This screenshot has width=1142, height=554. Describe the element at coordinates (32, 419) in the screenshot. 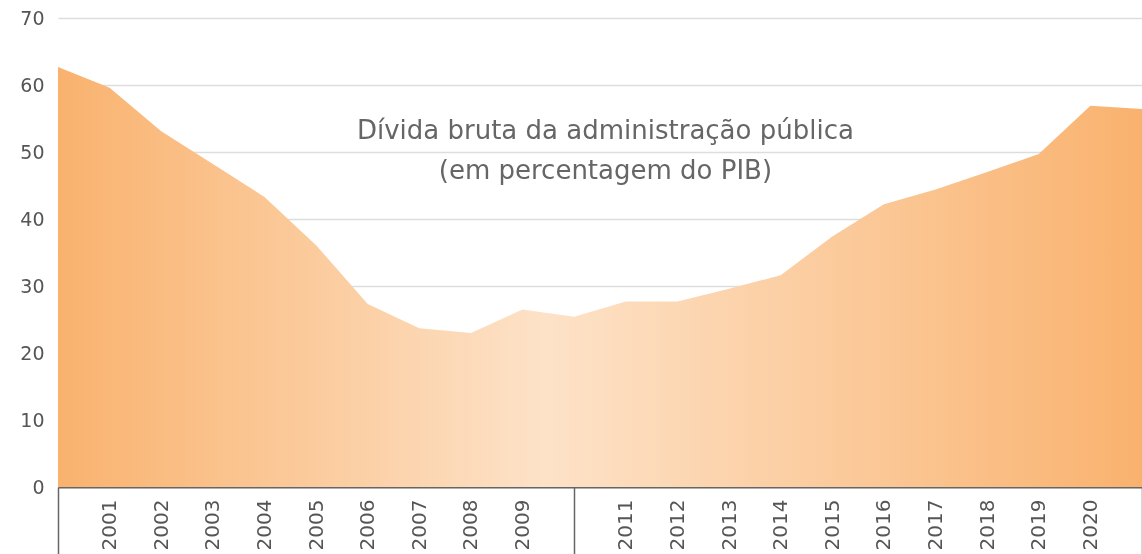

I see `y-tick-label: 10` at that location.